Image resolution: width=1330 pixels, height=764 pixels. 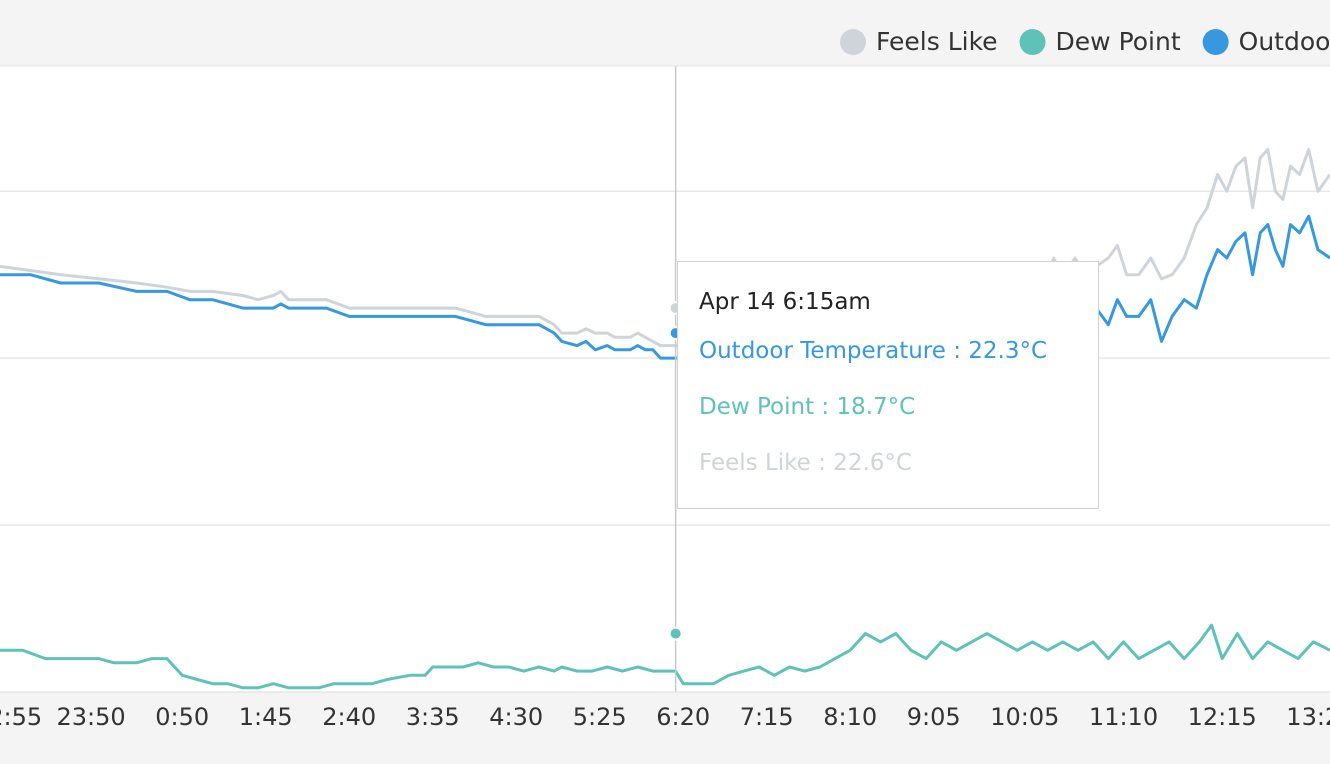 I want to click on x-axis-band, so click(x=665, y=728).